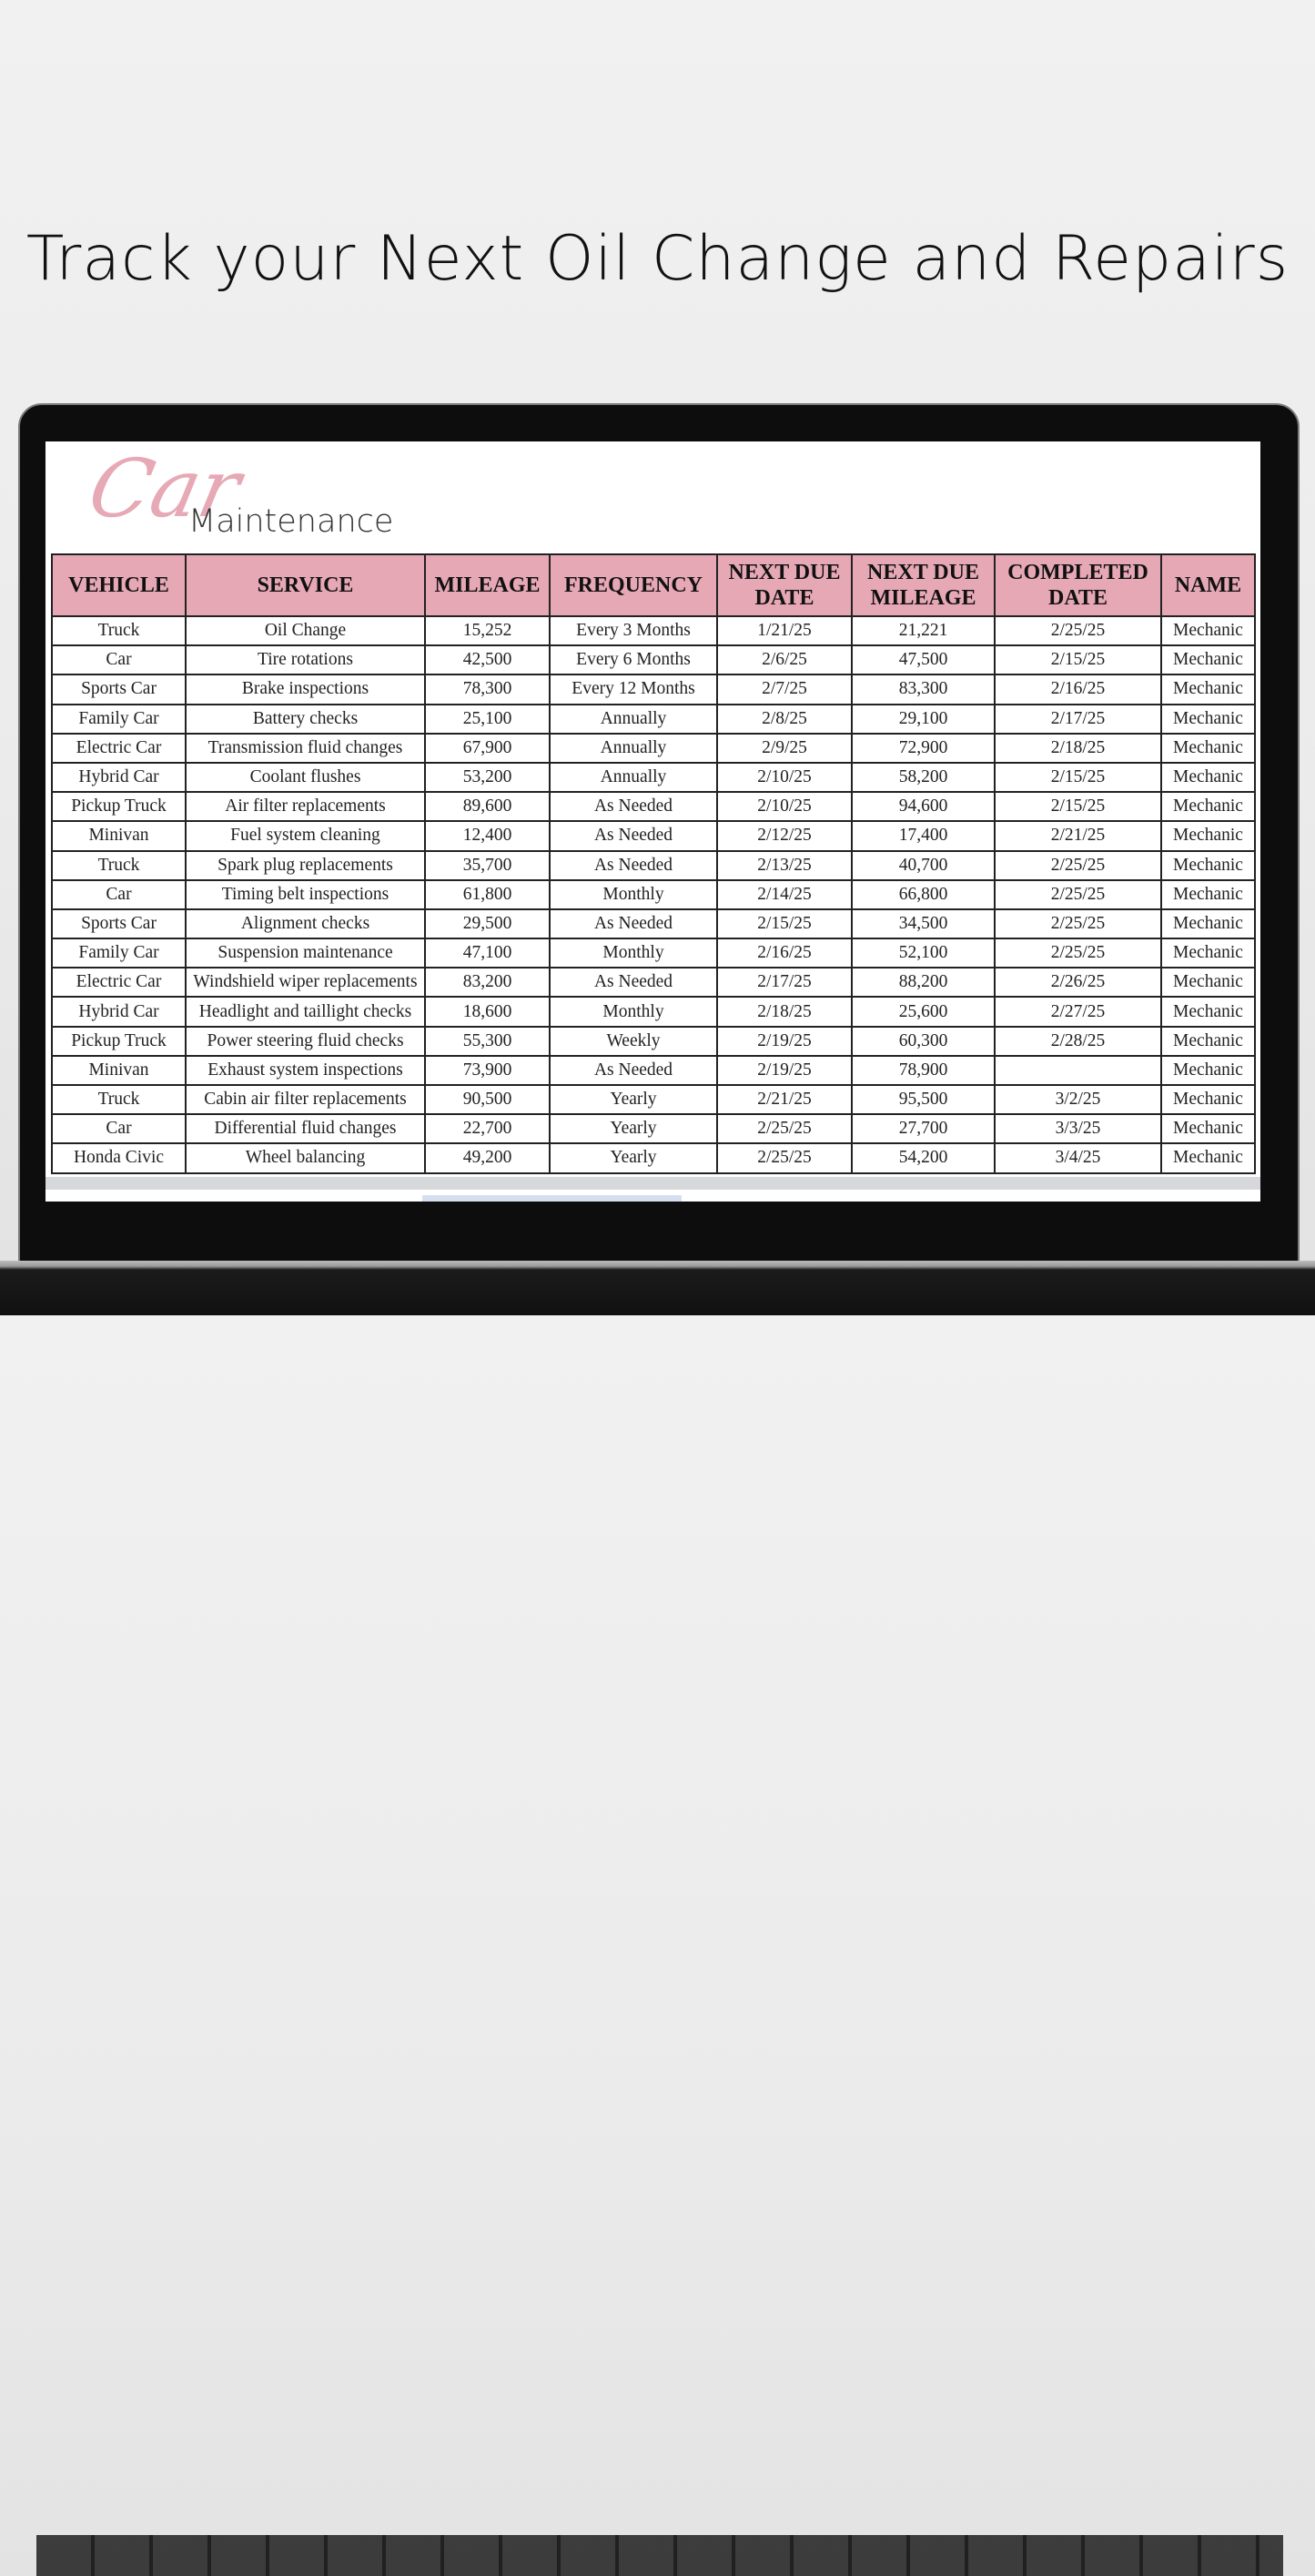  I want to click on column-header: MILEAGE, so click(487, 585).